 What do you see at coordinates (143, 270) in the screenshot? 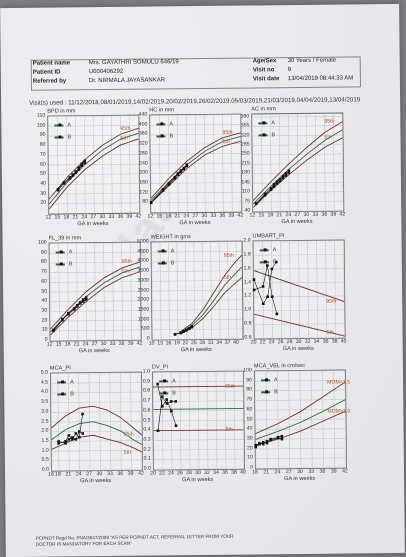
I see `y-tick-label: 3500` at bounding box center [143, 270].